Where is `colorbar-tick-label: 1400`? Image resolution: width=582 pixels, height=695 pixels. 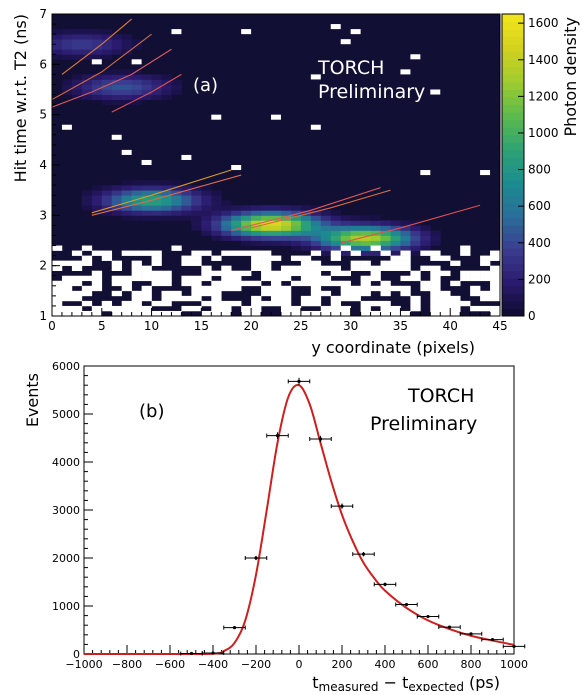 colorbar-tick-label: 1400 is located at coordinates (543, 60).